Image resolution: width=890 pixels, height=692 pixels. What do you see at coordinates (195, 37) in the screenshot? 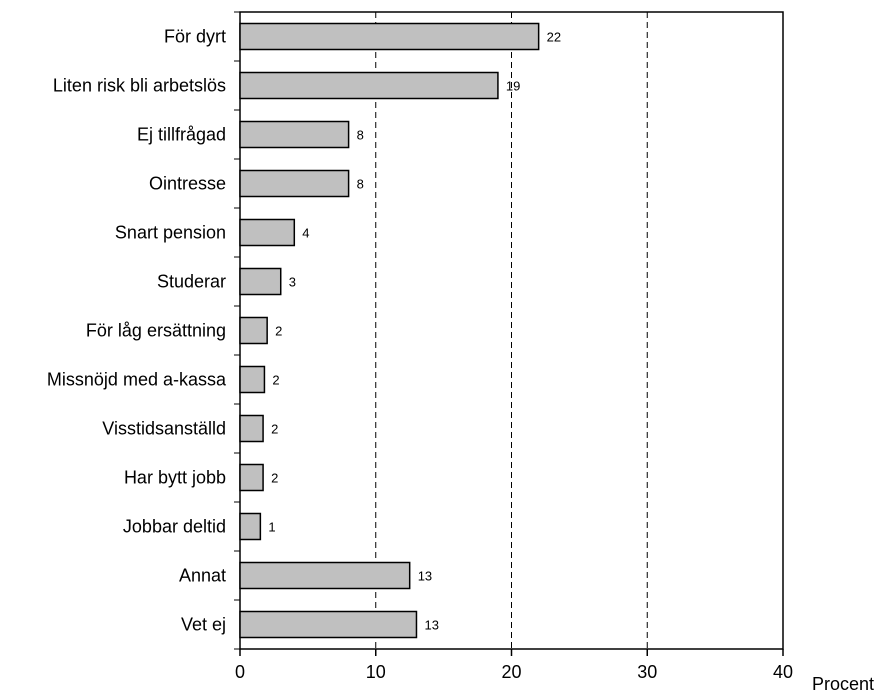
I see `category-label: För dyrt` at bounding box center [195, 37].